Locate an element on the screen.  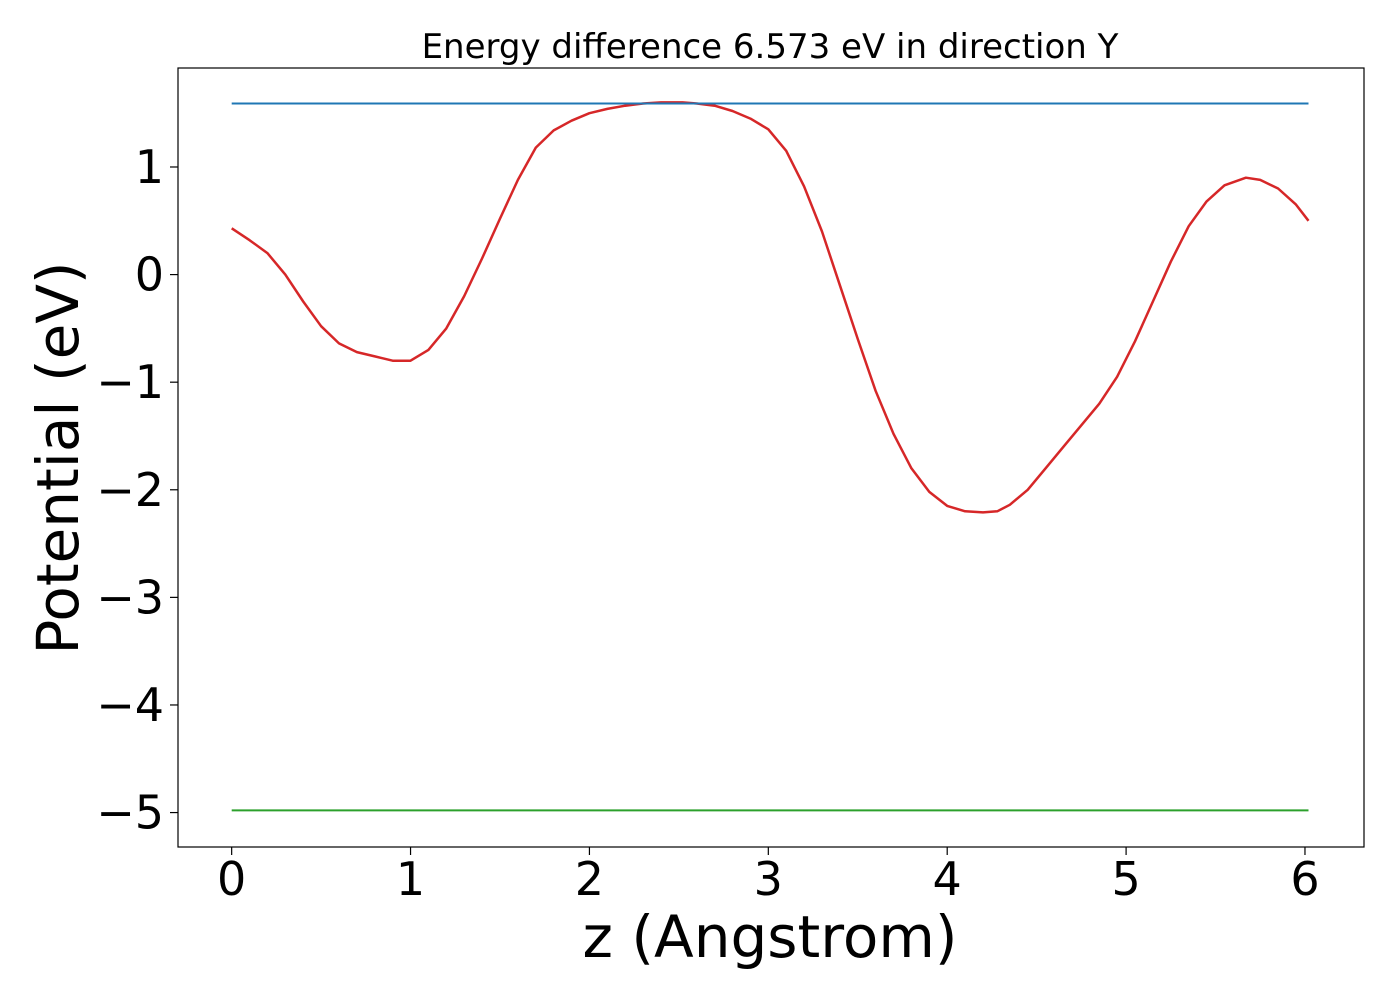
y-tick-label: 1 is located at coordinates (149, 167).